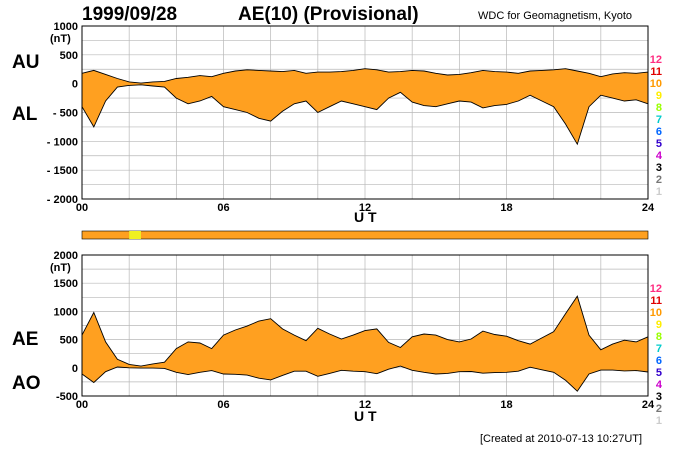 The height and width of the screenshot is (450, 700). I want to click on series-line-al, so click(365, 115).